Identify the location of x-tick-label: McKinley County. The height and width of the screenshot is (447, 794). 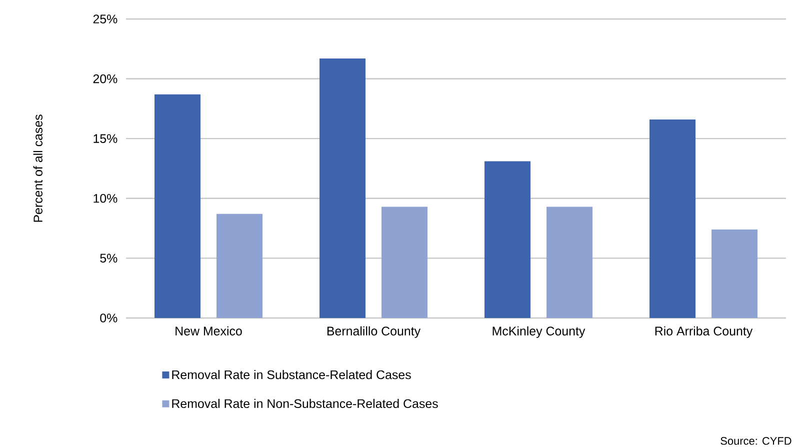
(539, 332).